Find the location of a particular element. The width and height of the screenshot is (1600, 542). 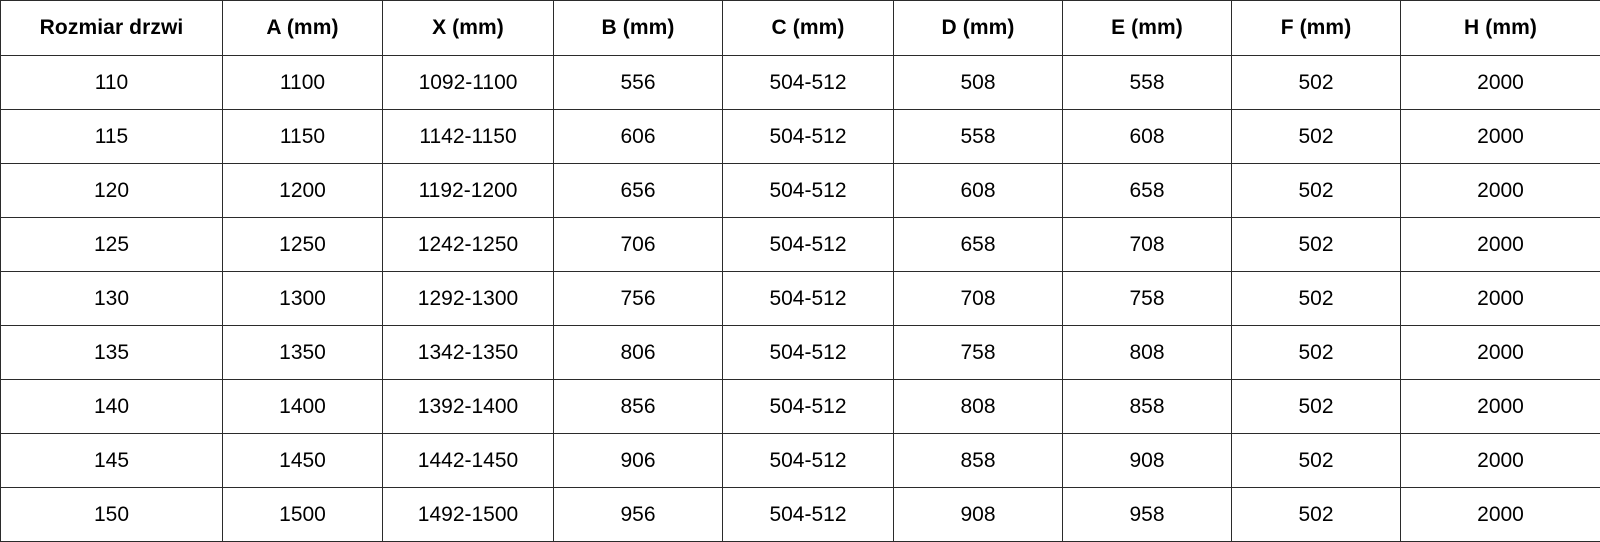

cell-rozmiar-drzwi: 135 is located at coordinates (112, 353).